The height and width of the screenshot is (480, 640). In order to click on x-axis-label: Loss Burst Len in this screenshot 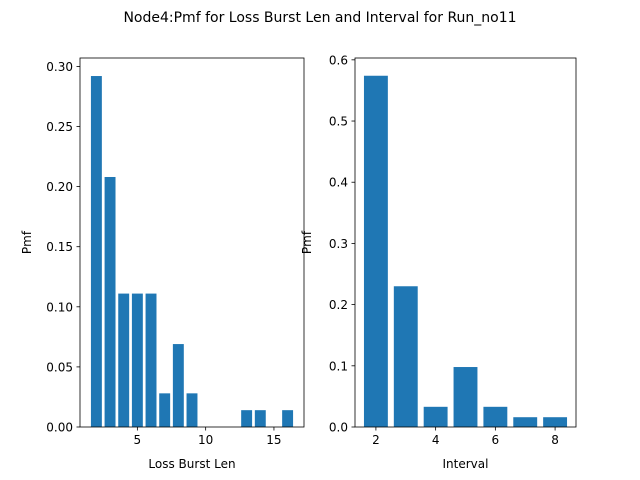, I will do `click(191, 464)`.